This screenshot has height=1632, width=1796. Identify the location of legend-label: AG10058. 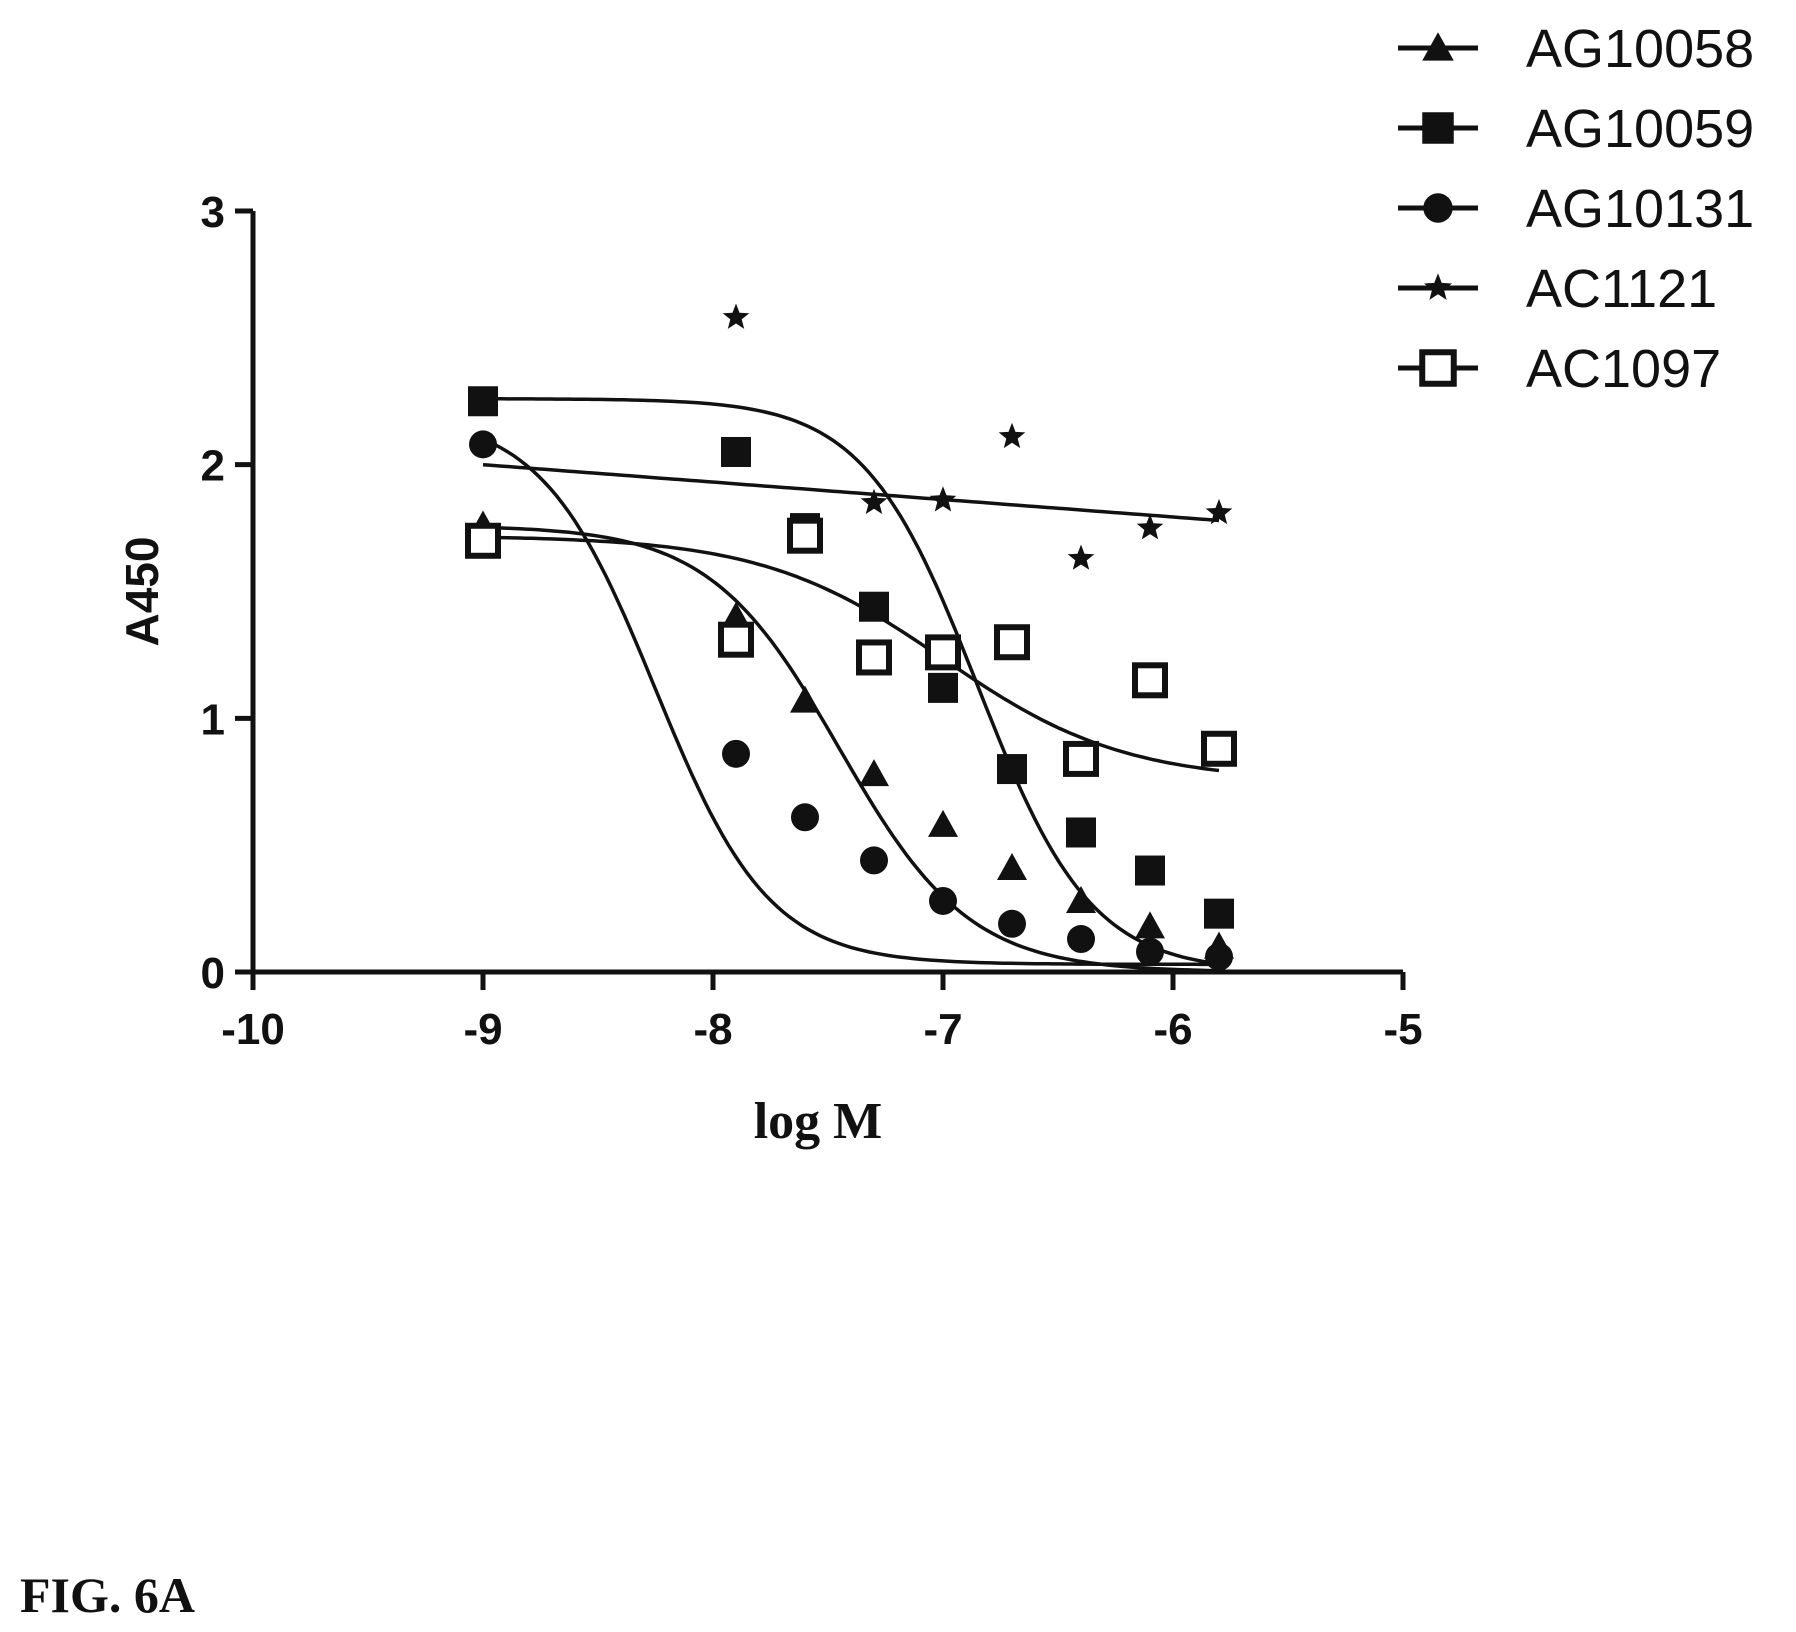
(1640, 49).